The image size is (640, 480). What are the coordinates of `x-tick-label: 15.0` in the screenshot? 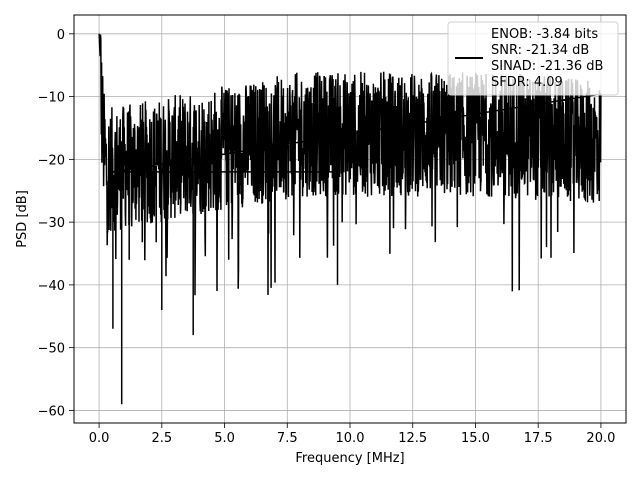 It's located at (475, 438).